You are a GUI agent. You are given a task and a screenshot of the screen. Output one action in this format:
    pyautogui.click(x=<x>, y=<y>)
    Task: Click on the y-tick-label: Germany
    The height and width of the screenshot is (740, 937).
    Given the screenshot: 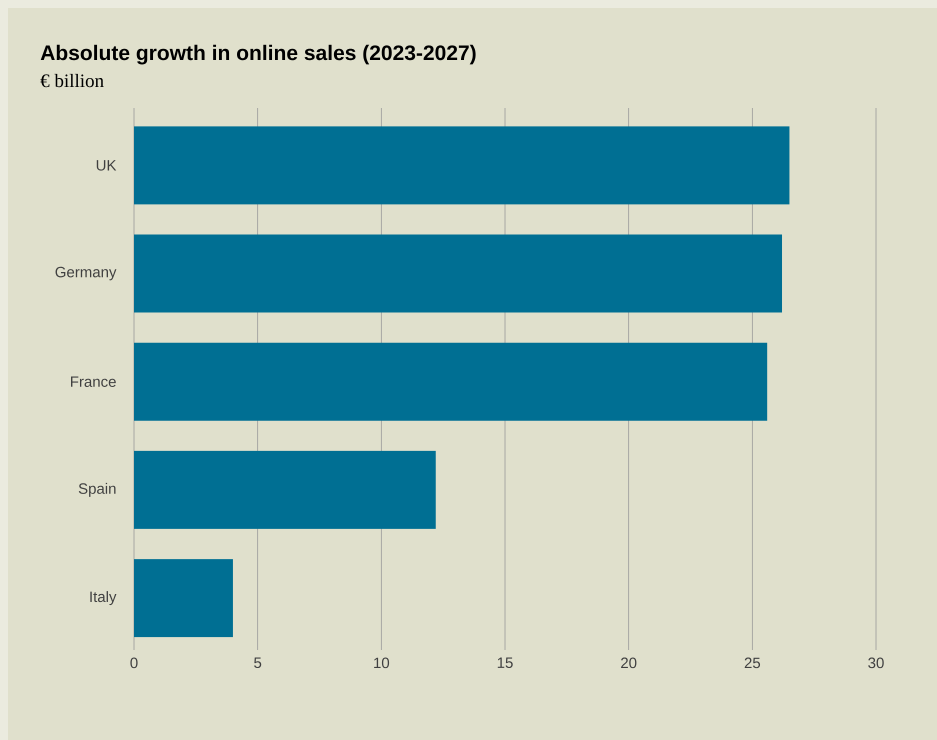 What is the action you would take?
    pyautogui.click(x=86, y=273)
    